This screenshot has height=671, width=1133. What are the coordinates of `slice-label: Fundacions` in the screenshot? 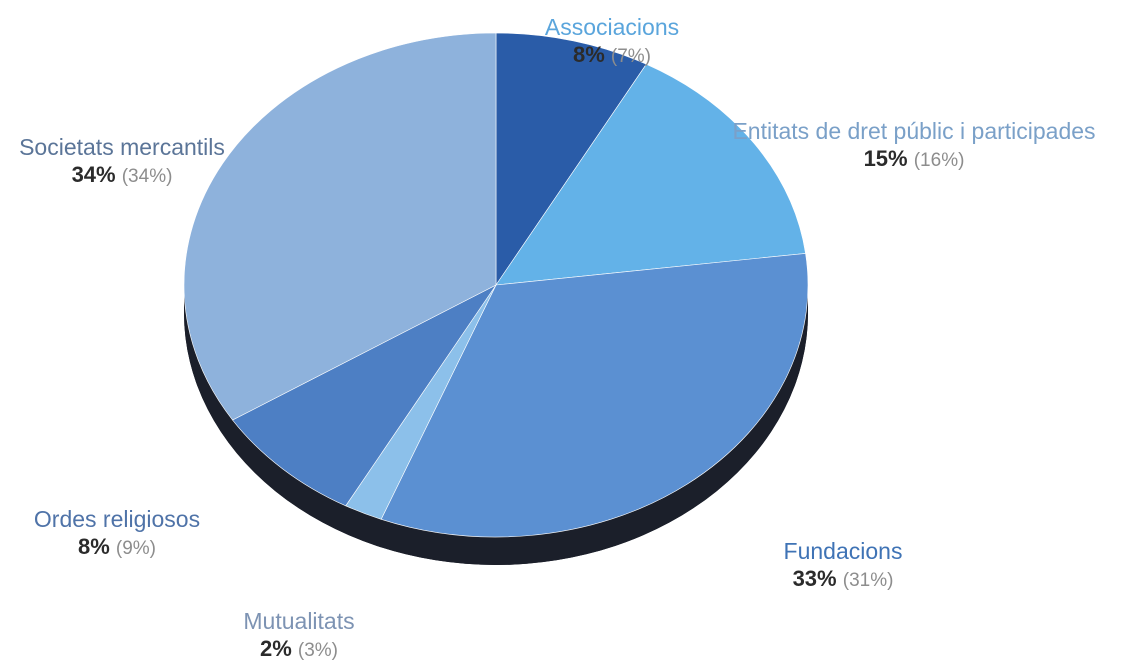 It's located at (843, 552).